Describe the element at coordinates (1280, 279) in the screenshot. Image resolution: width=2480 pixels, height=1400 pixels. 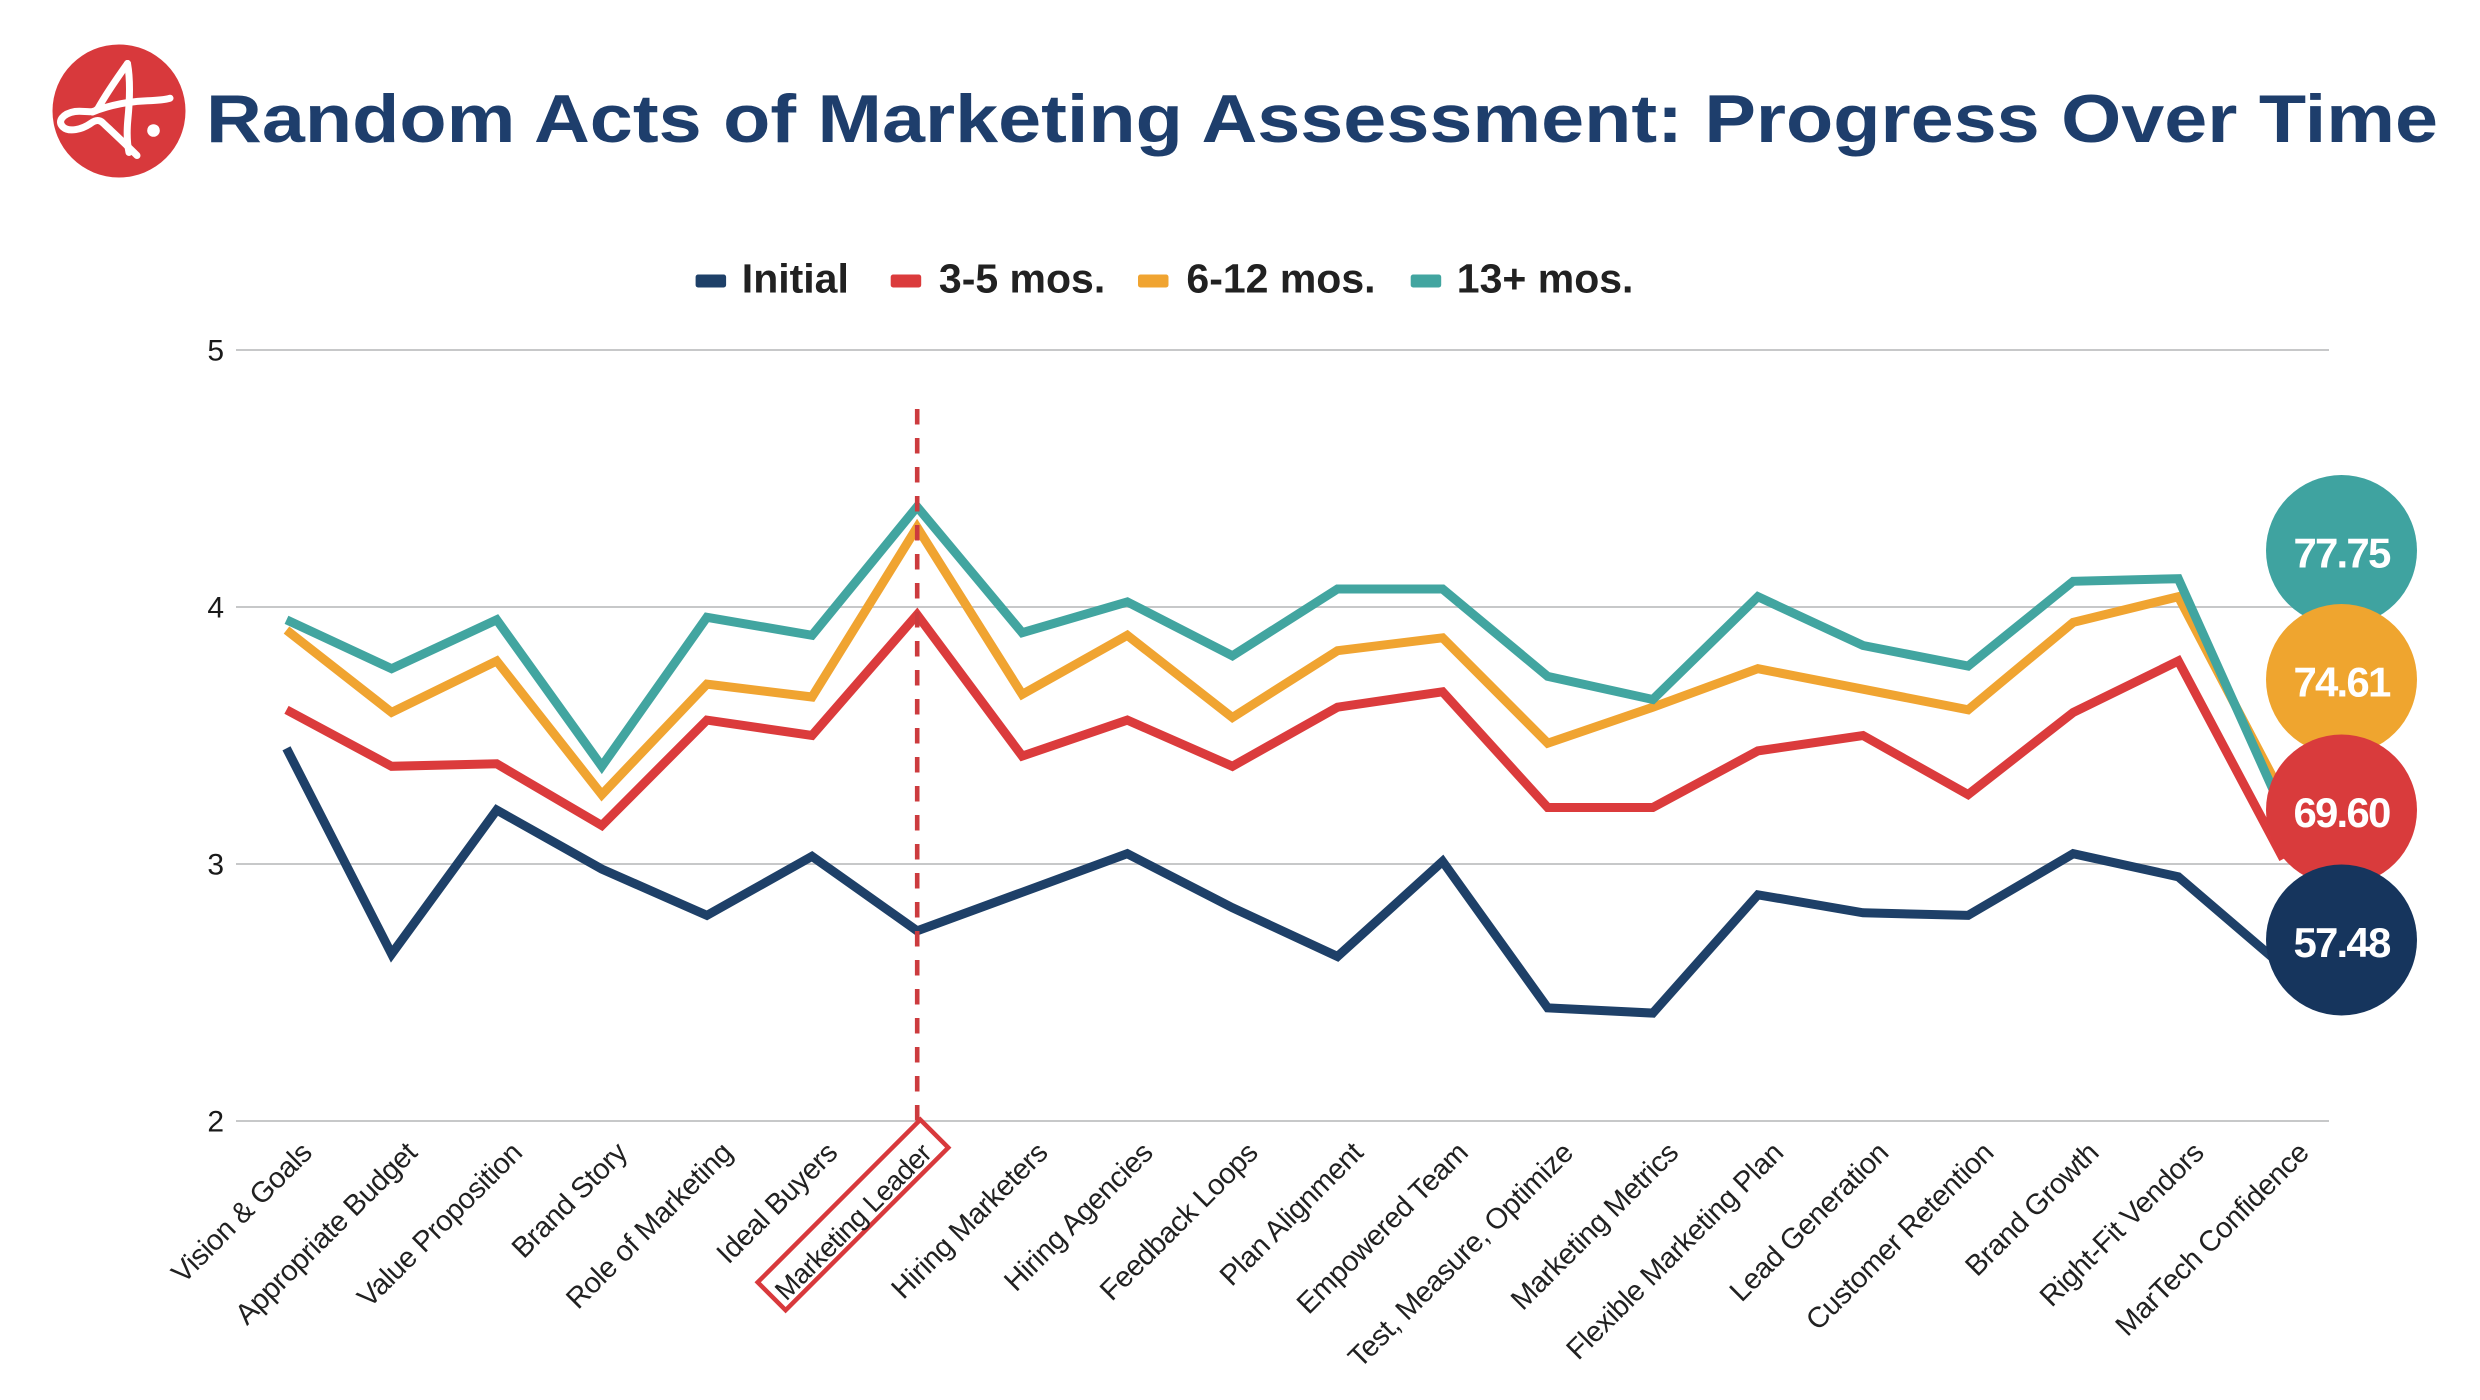
I see `svg-text: 6-12 mos.` at that location.